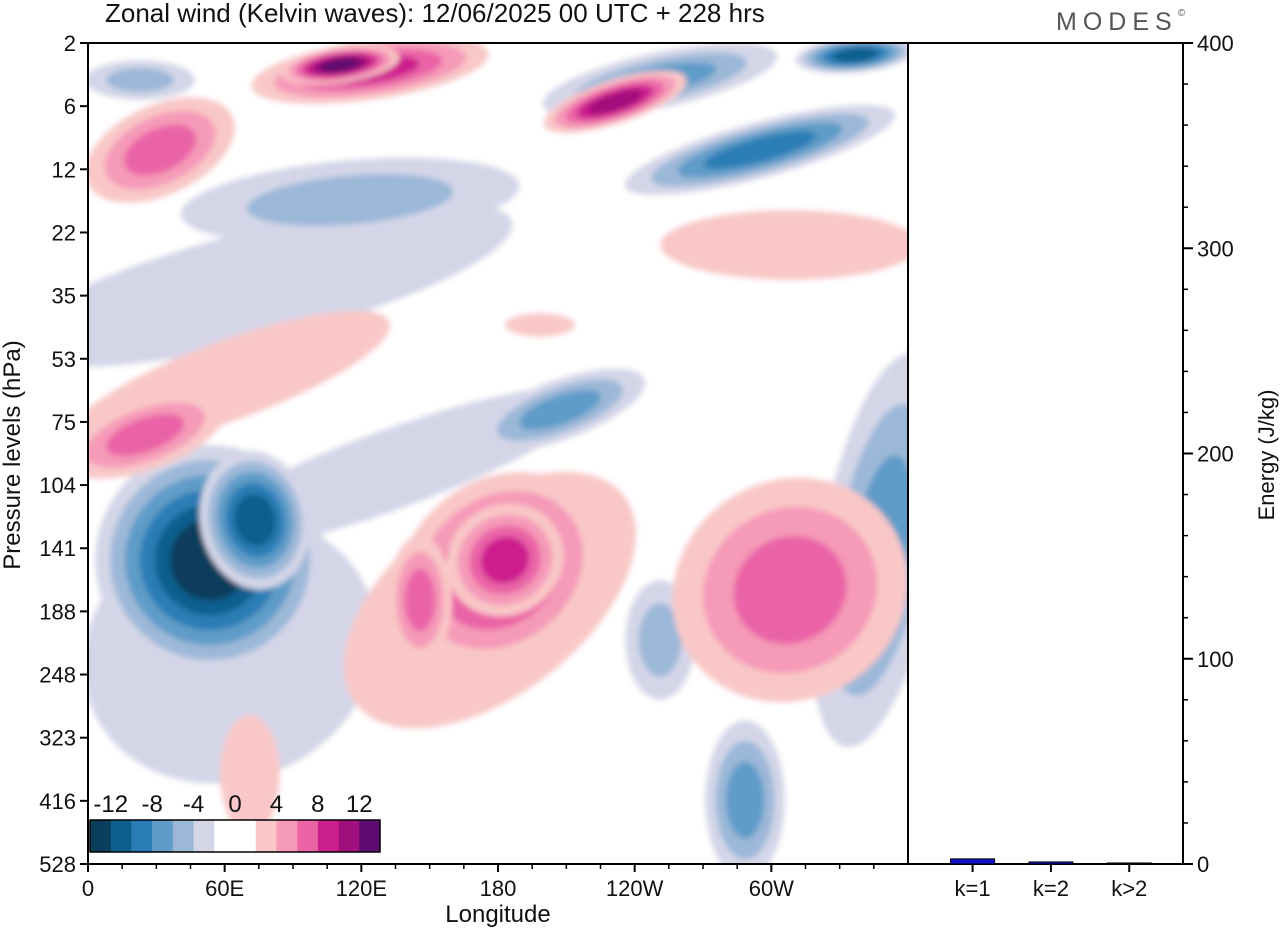  What do you see at coordinates (64, 169) in the screenshot?
I see `y-tick-label: 12` at bounding box center [64, 169].